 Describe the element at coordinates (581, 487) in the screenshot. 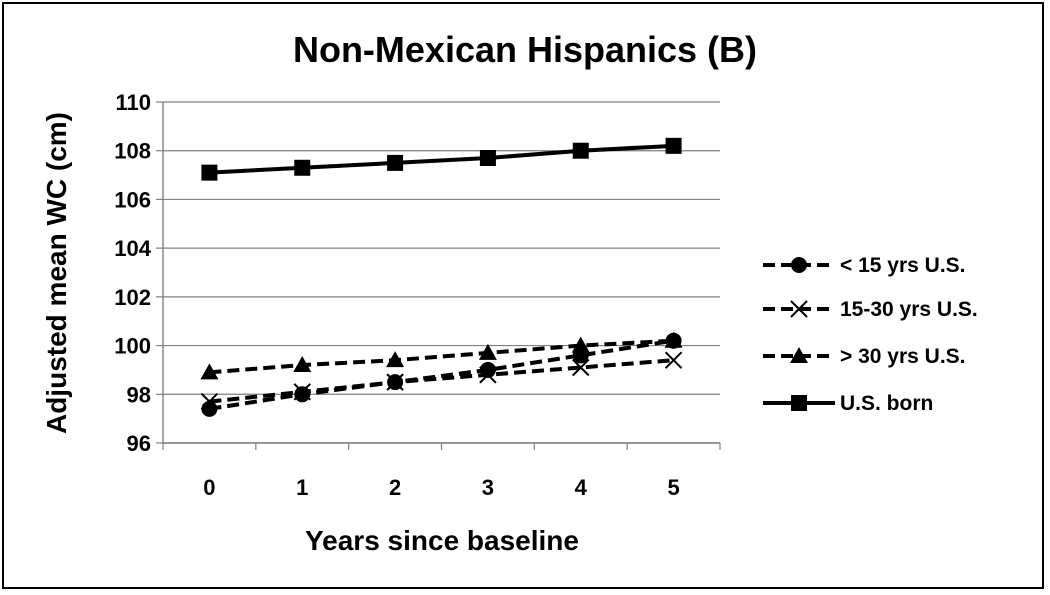

I see `x-tick-label: 4` at that location.